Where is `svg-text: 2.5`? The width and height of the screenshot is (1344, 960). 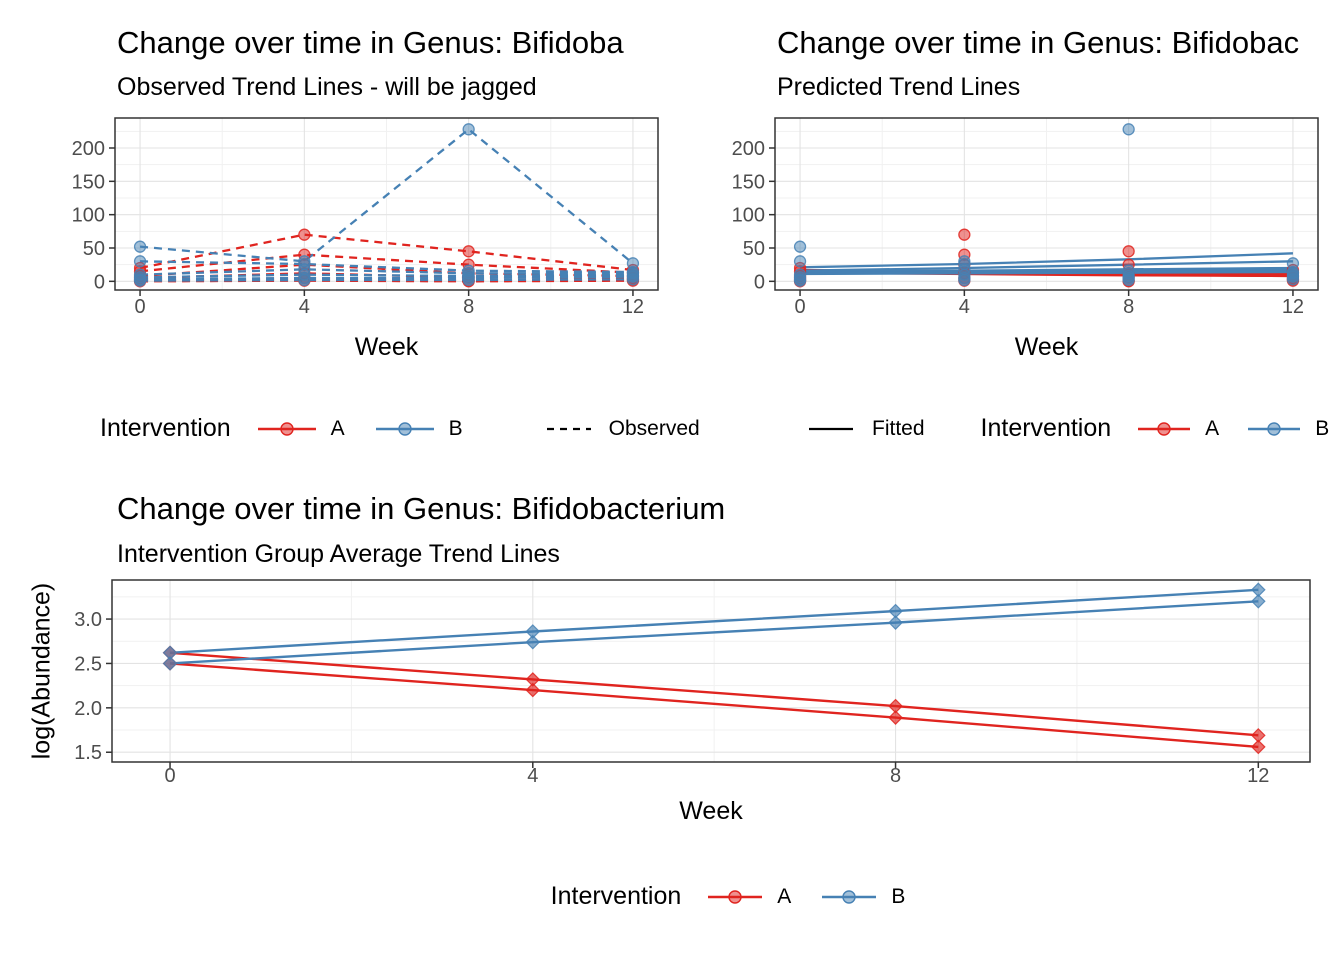
svg-text: 2.5 is located at coordinates (88, 664).